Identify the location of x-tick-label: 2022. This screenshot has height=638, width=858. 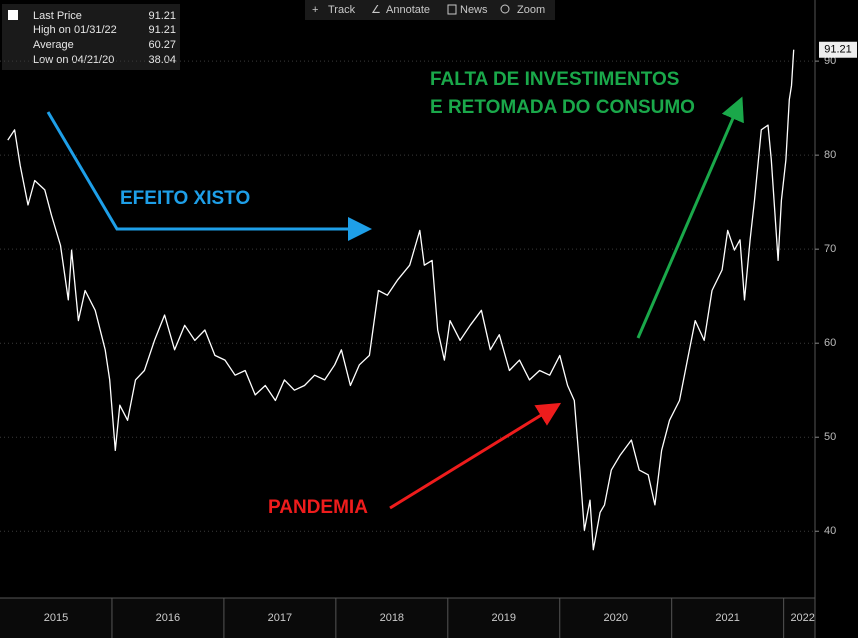
(802, 618).